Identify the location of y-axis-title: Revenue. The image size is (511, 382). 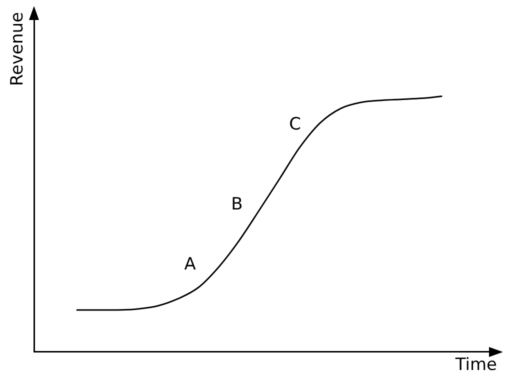
(18, 49).